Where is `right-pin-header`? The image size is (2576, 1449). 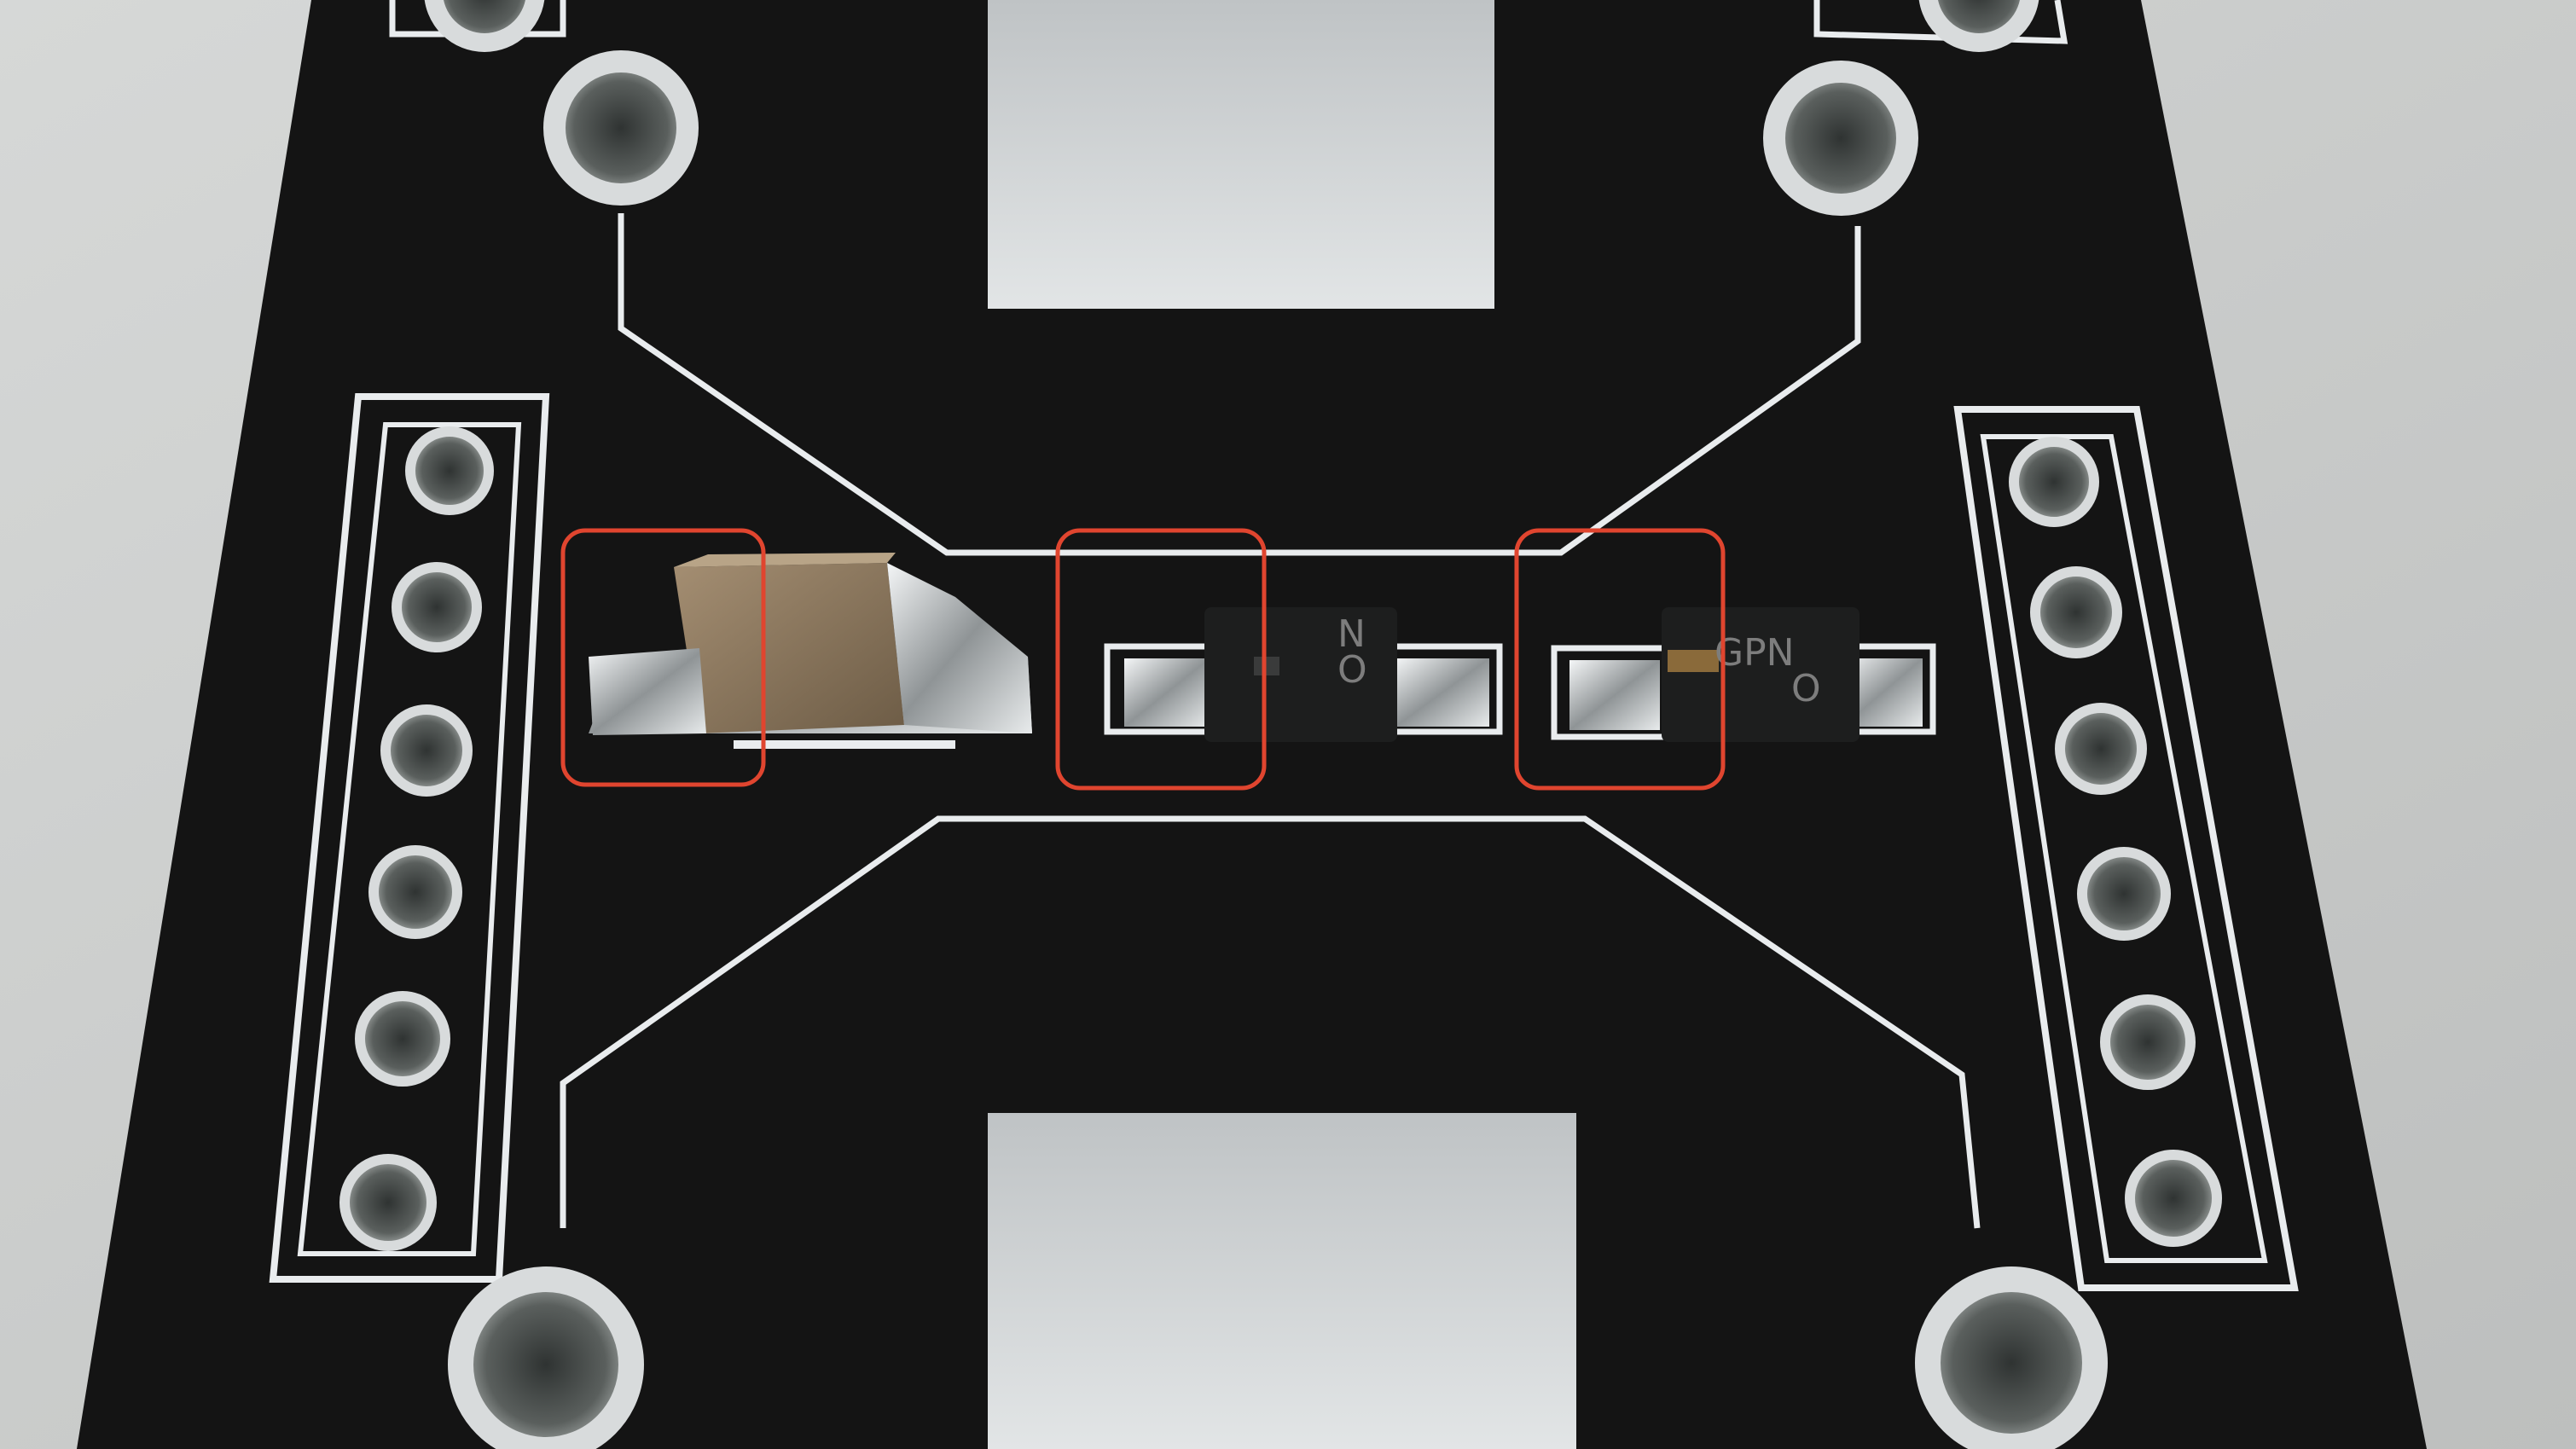 right-pin-header is located at coordinates (2126, 848).